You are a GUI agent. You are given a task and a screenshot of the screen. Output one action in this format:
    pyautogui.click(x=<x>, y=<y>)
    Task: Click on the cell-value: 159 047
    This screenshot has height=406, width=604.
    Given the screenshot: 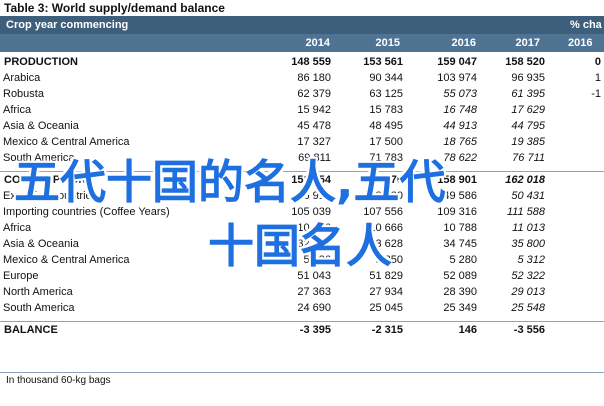 What is the action you would take?
    pyautogui.click(x=457, y=62)
    